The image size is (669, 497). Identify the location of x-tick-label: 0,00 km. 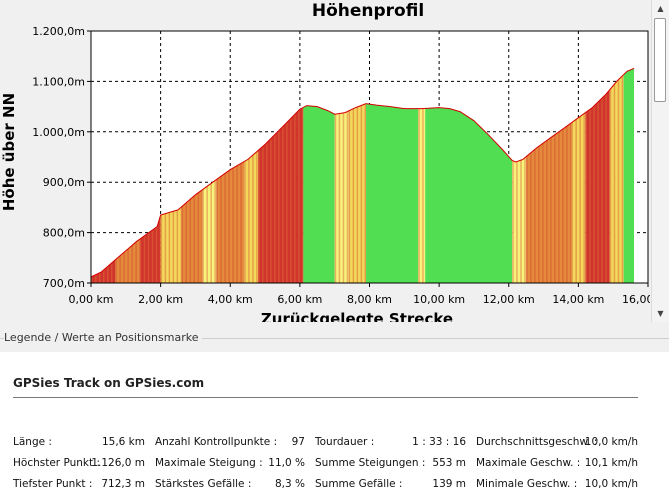
(90, 299).